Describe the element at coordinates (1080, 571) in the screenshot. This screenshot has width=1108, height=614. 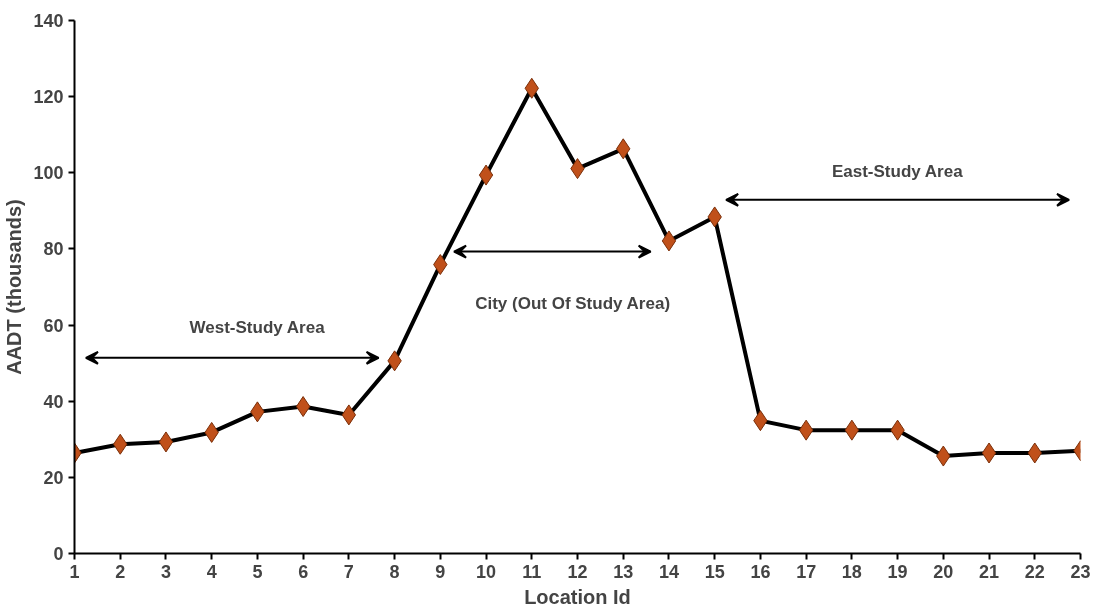
I see `x-tick-label: 23` at that location.